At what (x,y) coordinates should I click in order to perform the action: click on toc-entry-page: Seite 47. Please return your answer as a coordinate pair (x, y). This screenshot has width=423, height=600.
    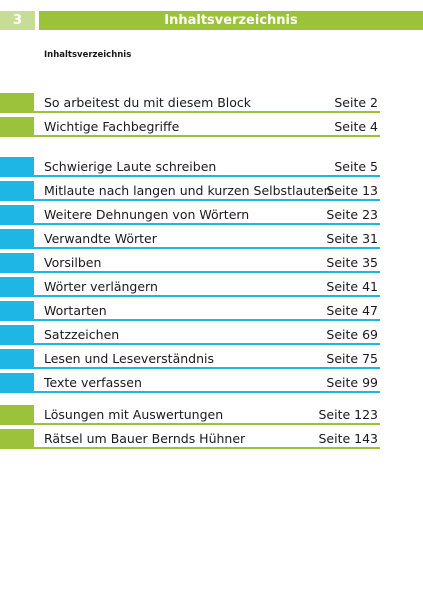
    Looking at the image, I should click on (352, 310).